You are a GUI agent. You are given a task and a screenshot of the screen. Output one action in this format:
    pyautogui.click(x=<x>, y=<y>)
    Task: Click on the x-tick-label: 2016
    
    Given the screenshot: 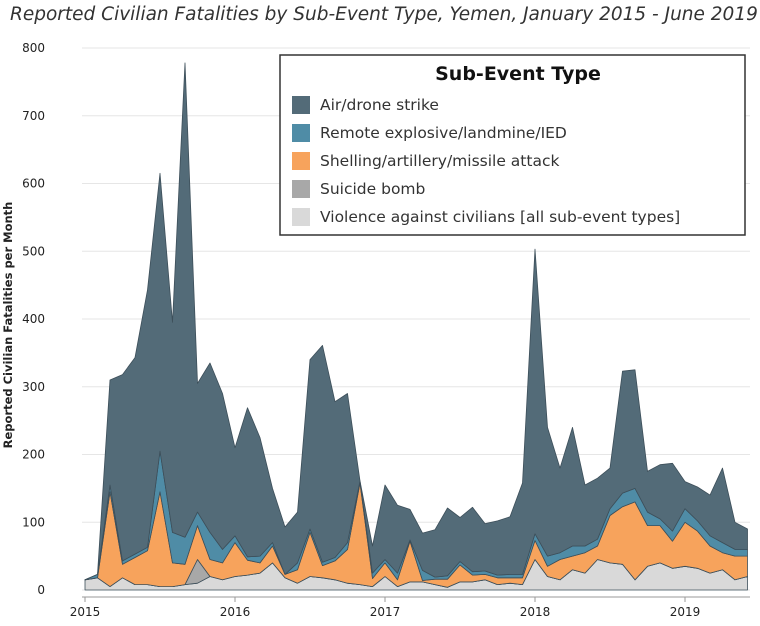 What is the action you would take?
    pyautogui.click(x=235, y=612)
    